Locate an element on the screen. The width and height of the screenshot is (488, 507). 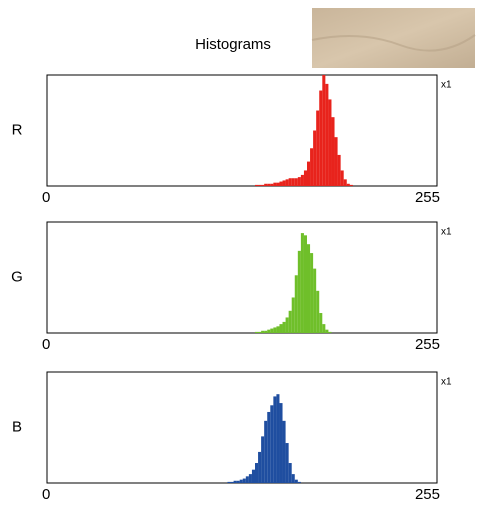
channel-label: B is located at coordinates (17, 426).